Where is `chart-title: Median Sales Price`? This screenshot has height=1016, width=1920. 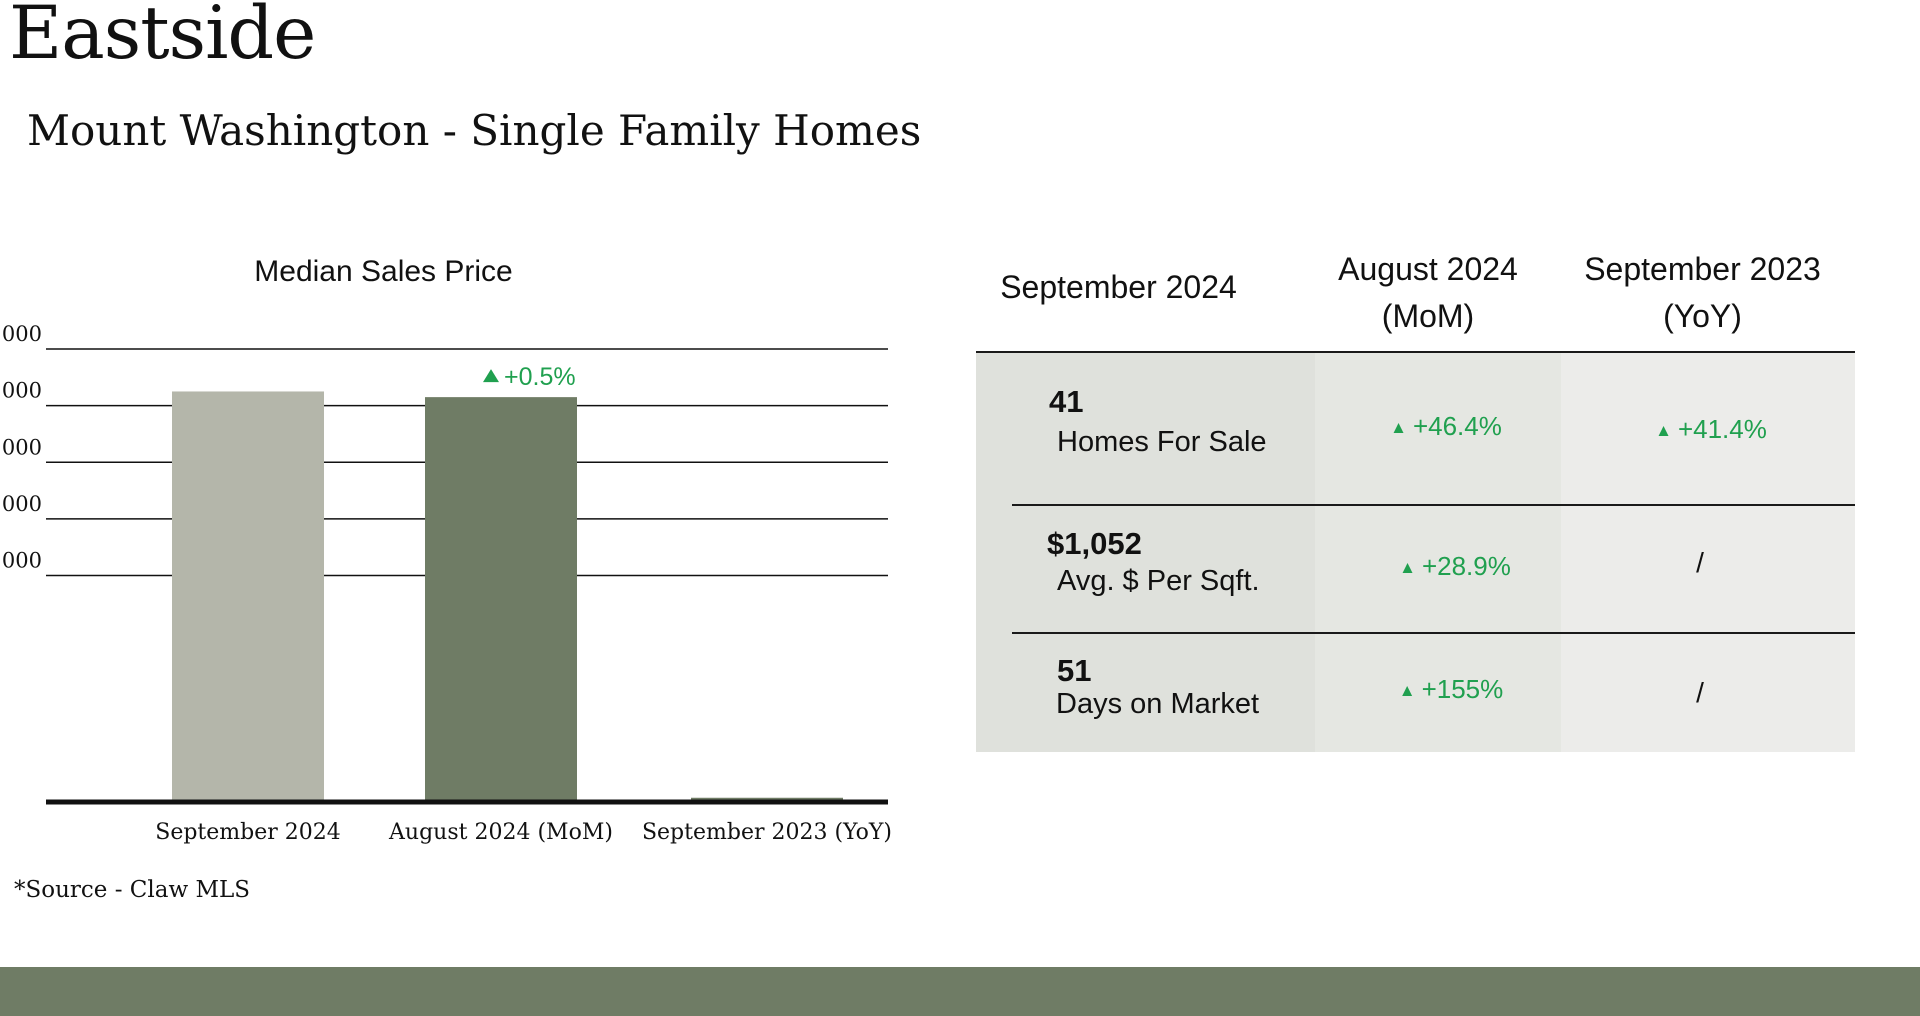 chart-title: Median Sales Price is located at coordinates (383, 271).